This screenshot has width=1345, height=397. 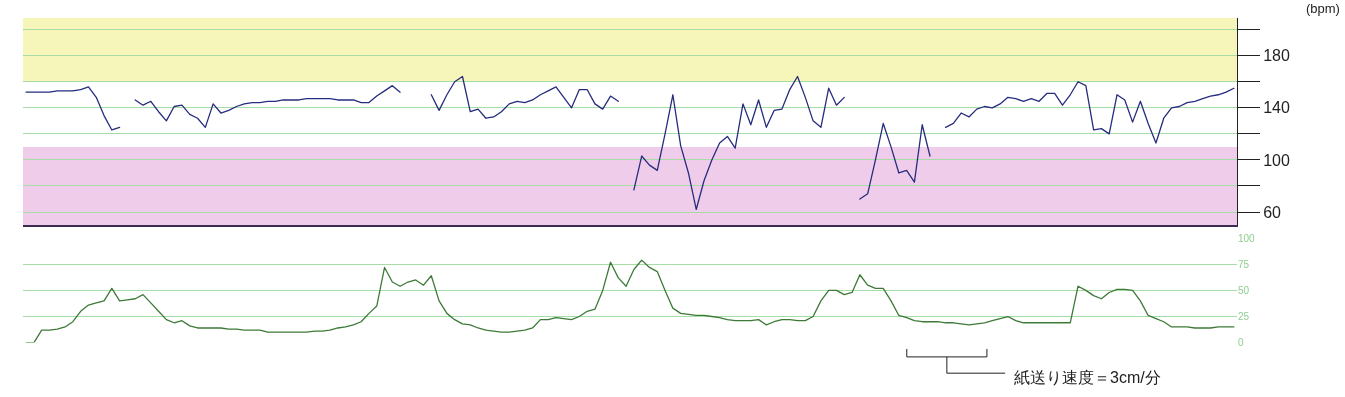 I want to click on y-tick-label: 60, so click(x=1272, y=212).